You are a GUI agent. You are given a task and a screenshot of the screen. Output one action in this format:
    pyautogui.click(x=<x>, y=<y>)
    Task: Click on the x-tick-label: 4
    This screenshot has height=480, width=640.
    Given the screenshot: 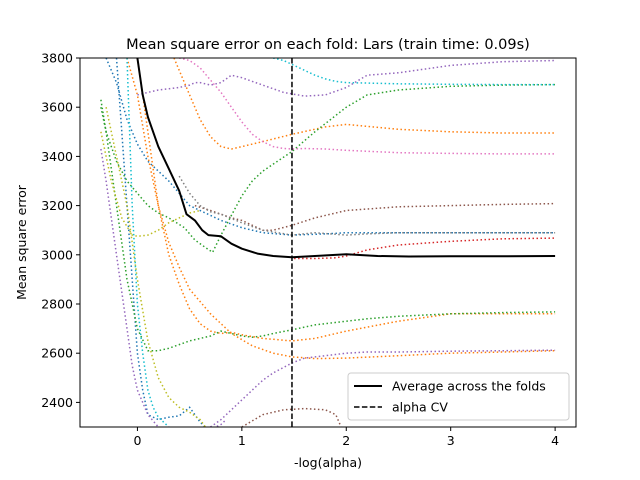 What is the action you would take?
    pyautogui.click(x=555, y=440)
    